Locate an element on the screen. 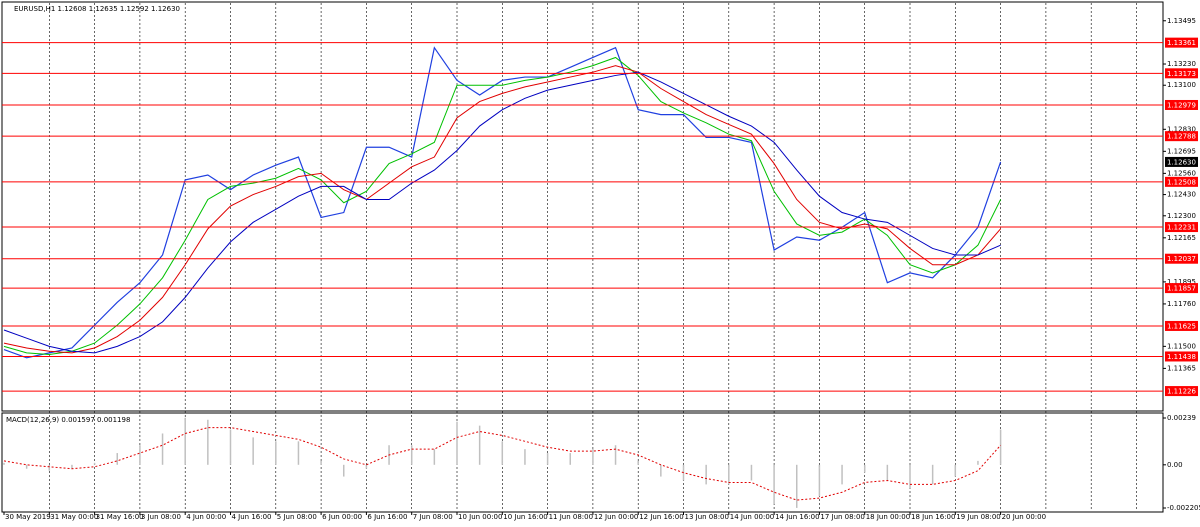 The width and height of the screenshot is (1200, 527). x-tick-label: 14 Jun 00:00 is located at coordinates (752, 517).